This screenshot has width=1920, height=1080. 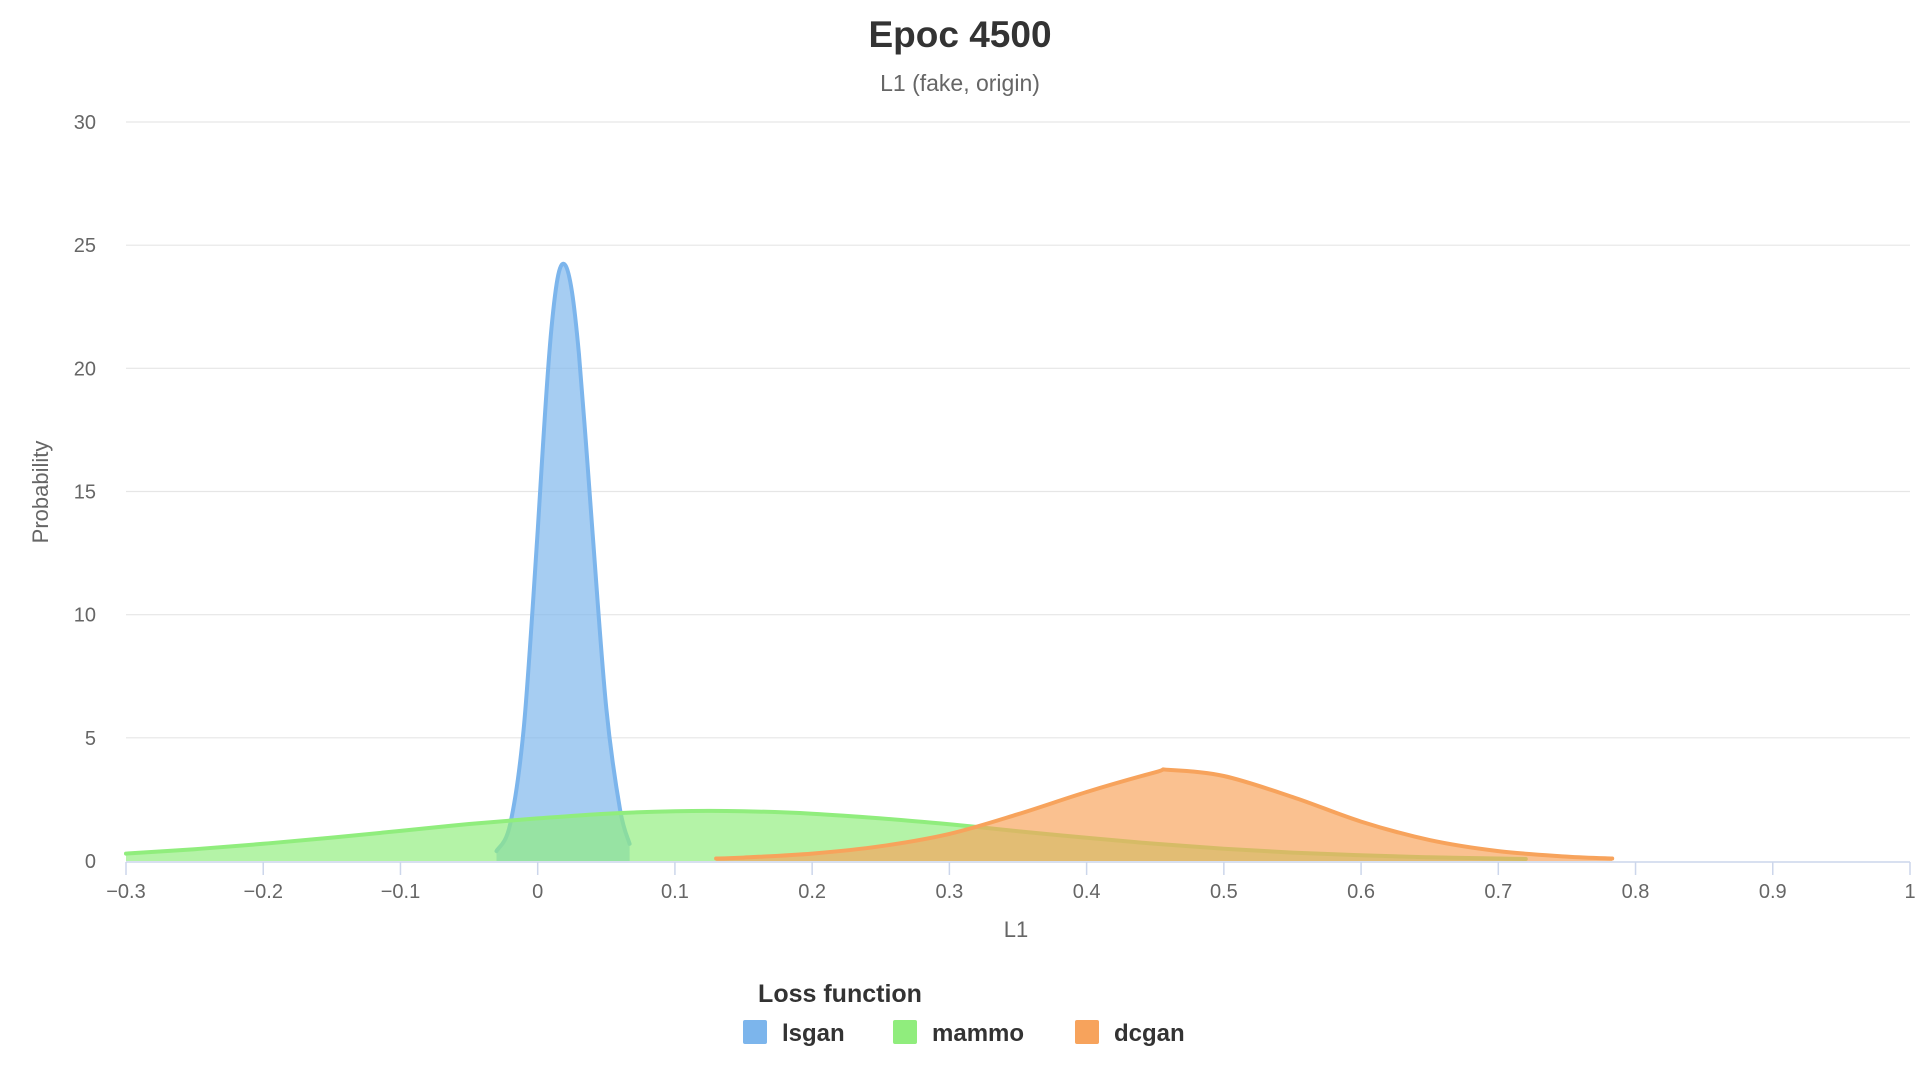 What do you see at coordinates (812, 892) in the screenshot?
I see `x-tick-label: 0.2` at bounding box center [812, 892].